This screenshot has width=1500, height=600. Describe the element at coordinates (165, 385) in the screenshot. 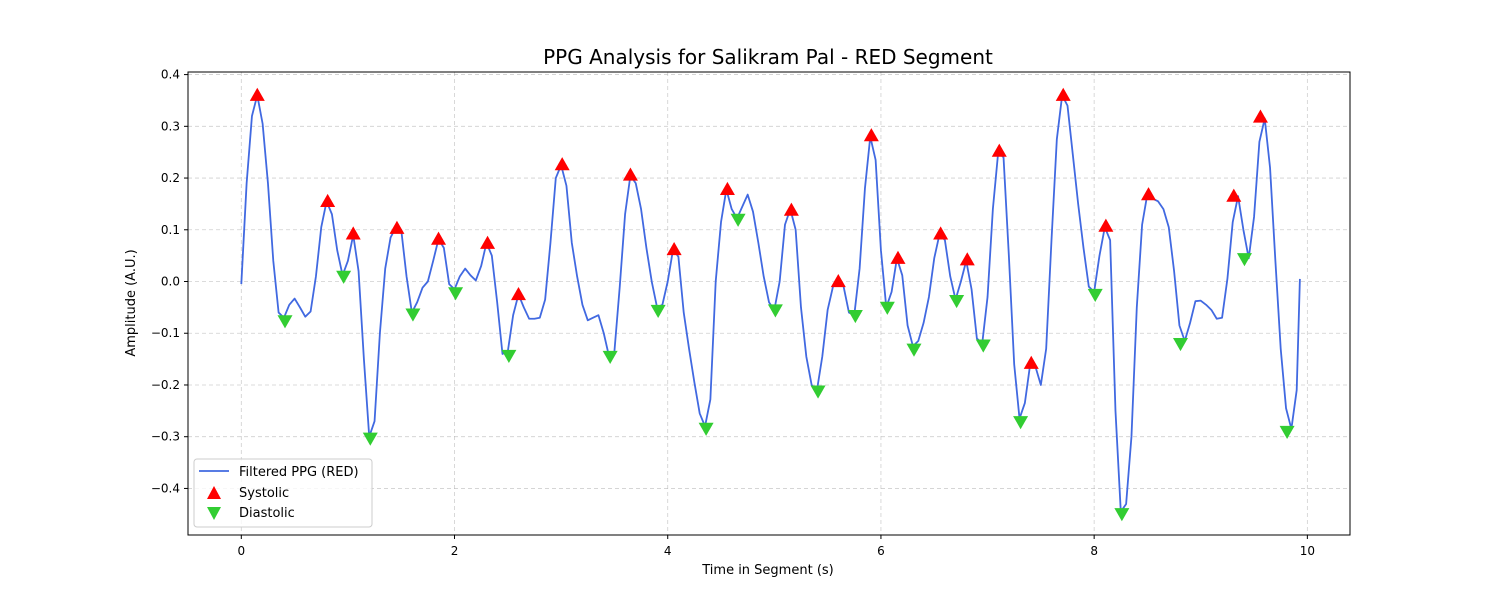

I see `y-tick-label: −0.2` at that location.